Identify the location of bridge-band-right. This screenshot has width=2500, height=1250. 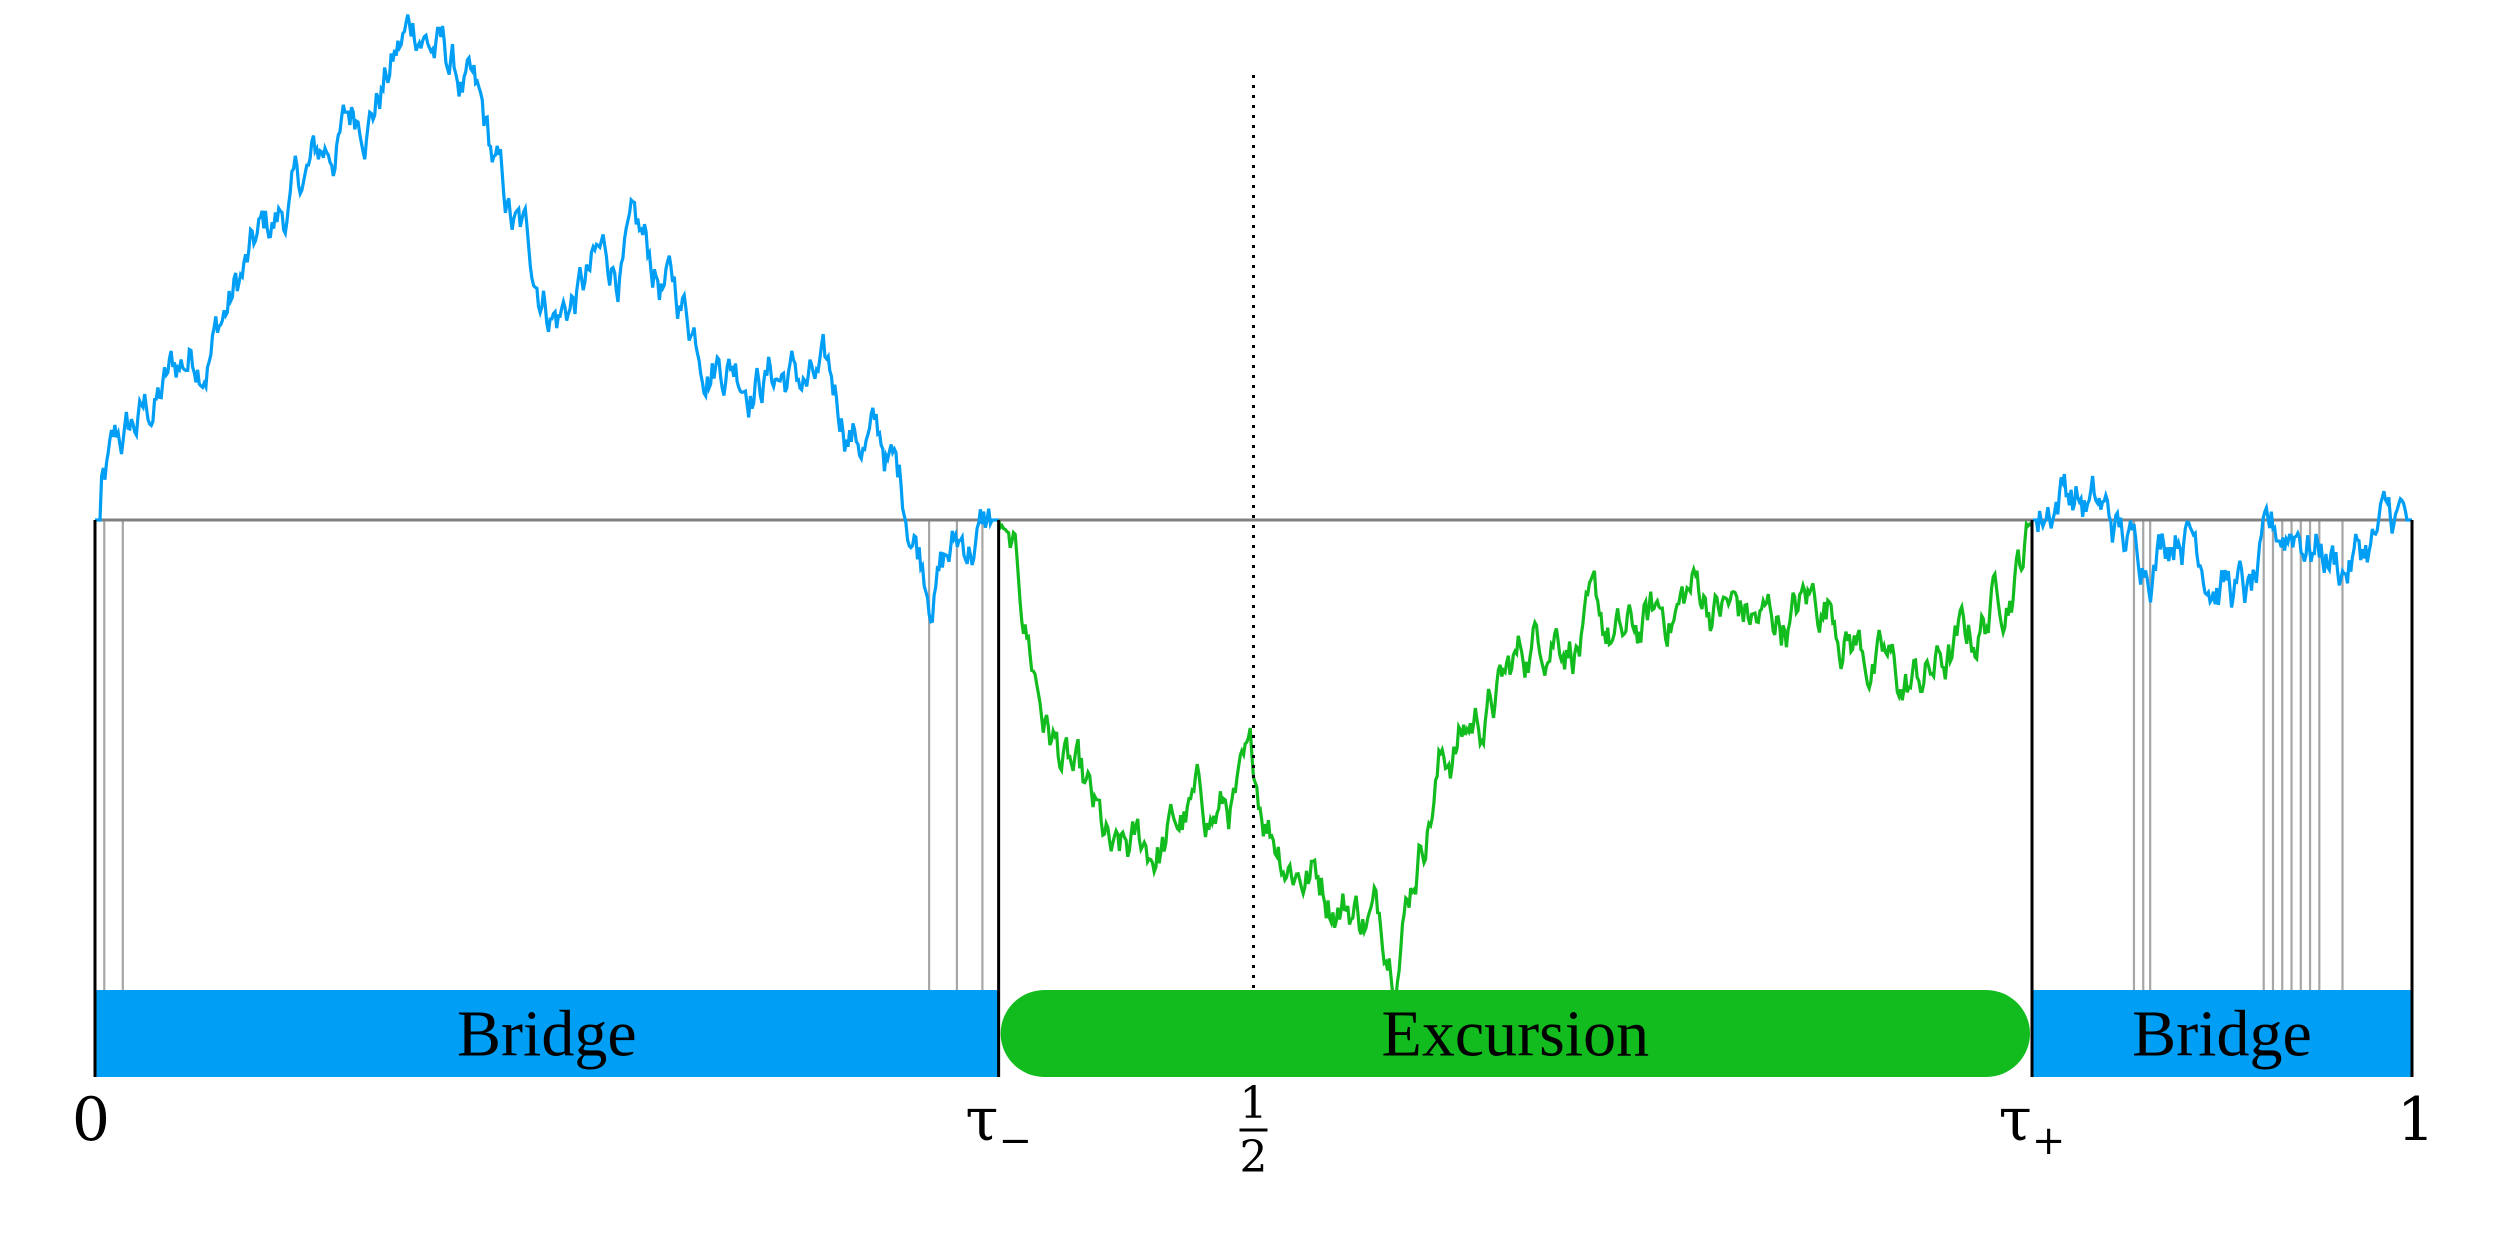
(2222, 1033).